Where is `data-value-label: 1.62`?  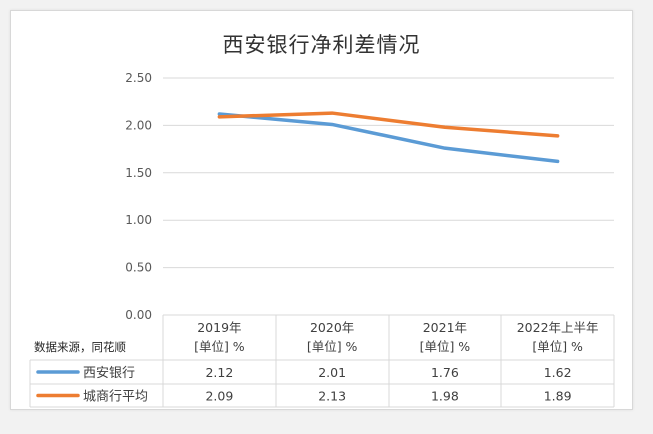
data-value-label: 1.62 is located at coordinates (558, 372).